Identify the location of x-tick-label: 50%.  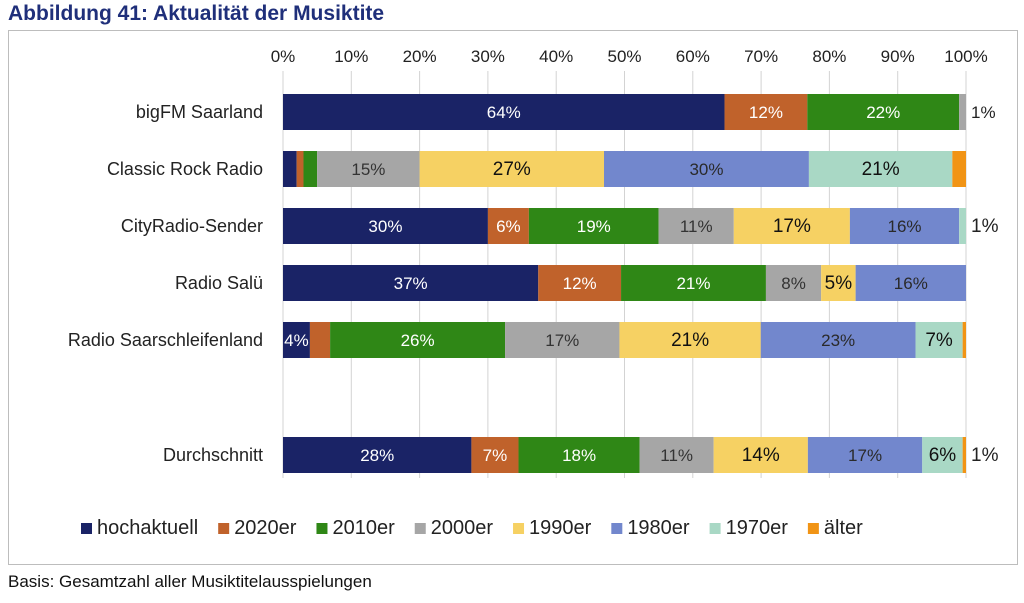
(624, 56).